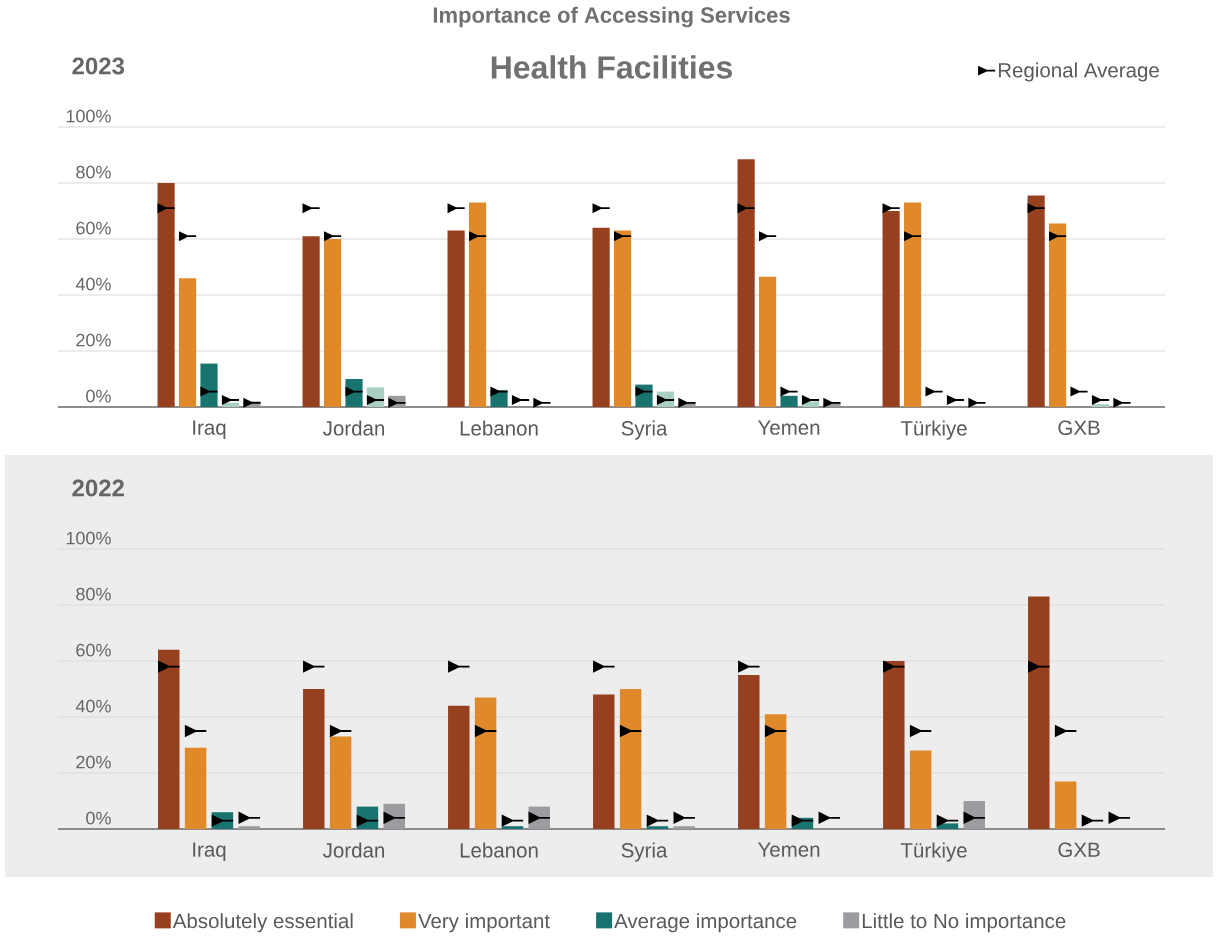 The image size is (1218, 938). I want to click on legend-label: Average importance, so click(705, 923).